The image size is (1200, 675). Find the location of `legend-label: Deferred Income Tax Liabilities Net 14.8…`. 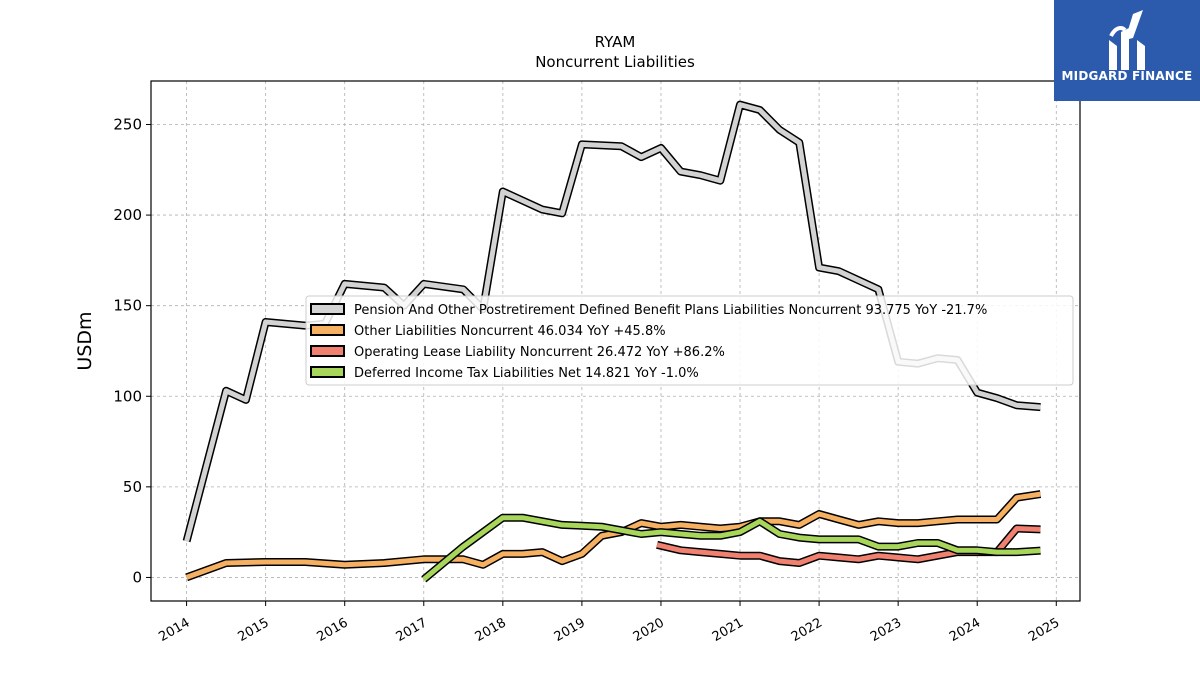

legend-label: Deferred Income Tax Liabilities Net 14.8… is located at coordinates (526, 373).